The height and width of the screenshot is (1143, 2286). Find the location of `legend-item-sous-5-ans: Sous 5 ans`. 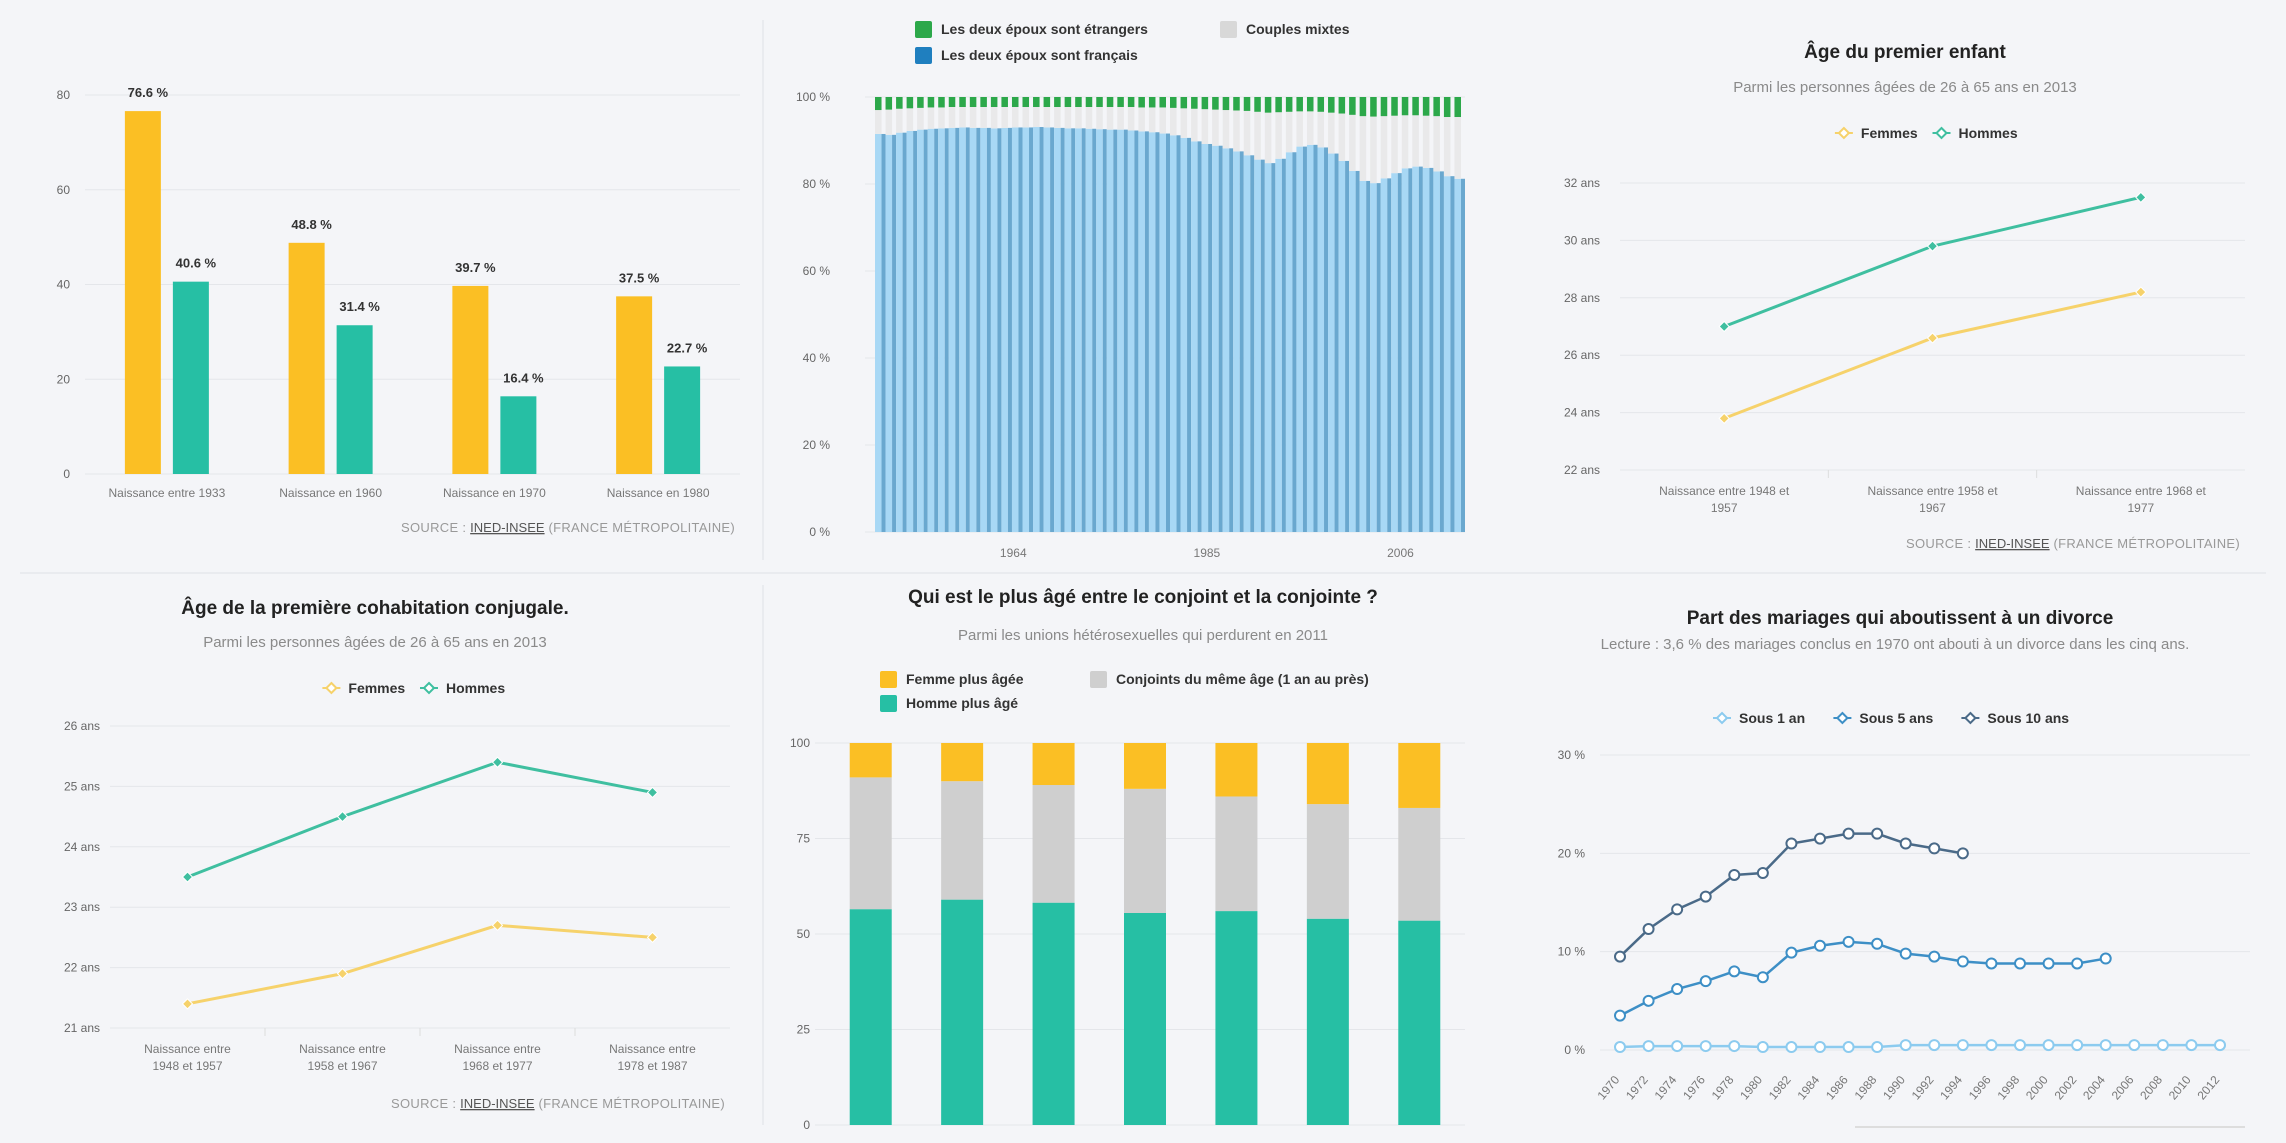

legend-item-sous-5-ans: Sous 5 ans is located at coordinates (1883, 718).